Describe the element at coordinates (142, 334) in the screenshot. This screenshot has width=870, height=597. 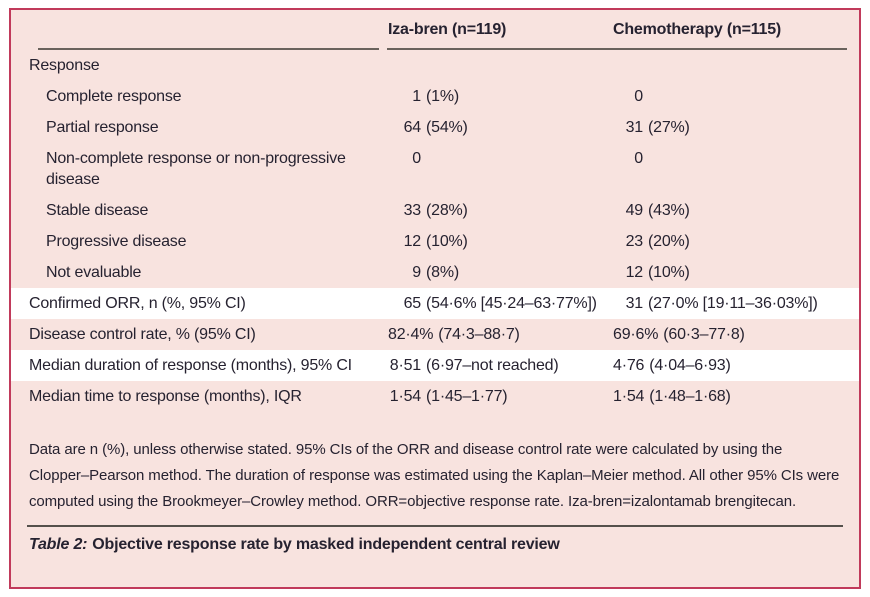
I see `row-label: Disease control rate, % (95% CI)` at that location.